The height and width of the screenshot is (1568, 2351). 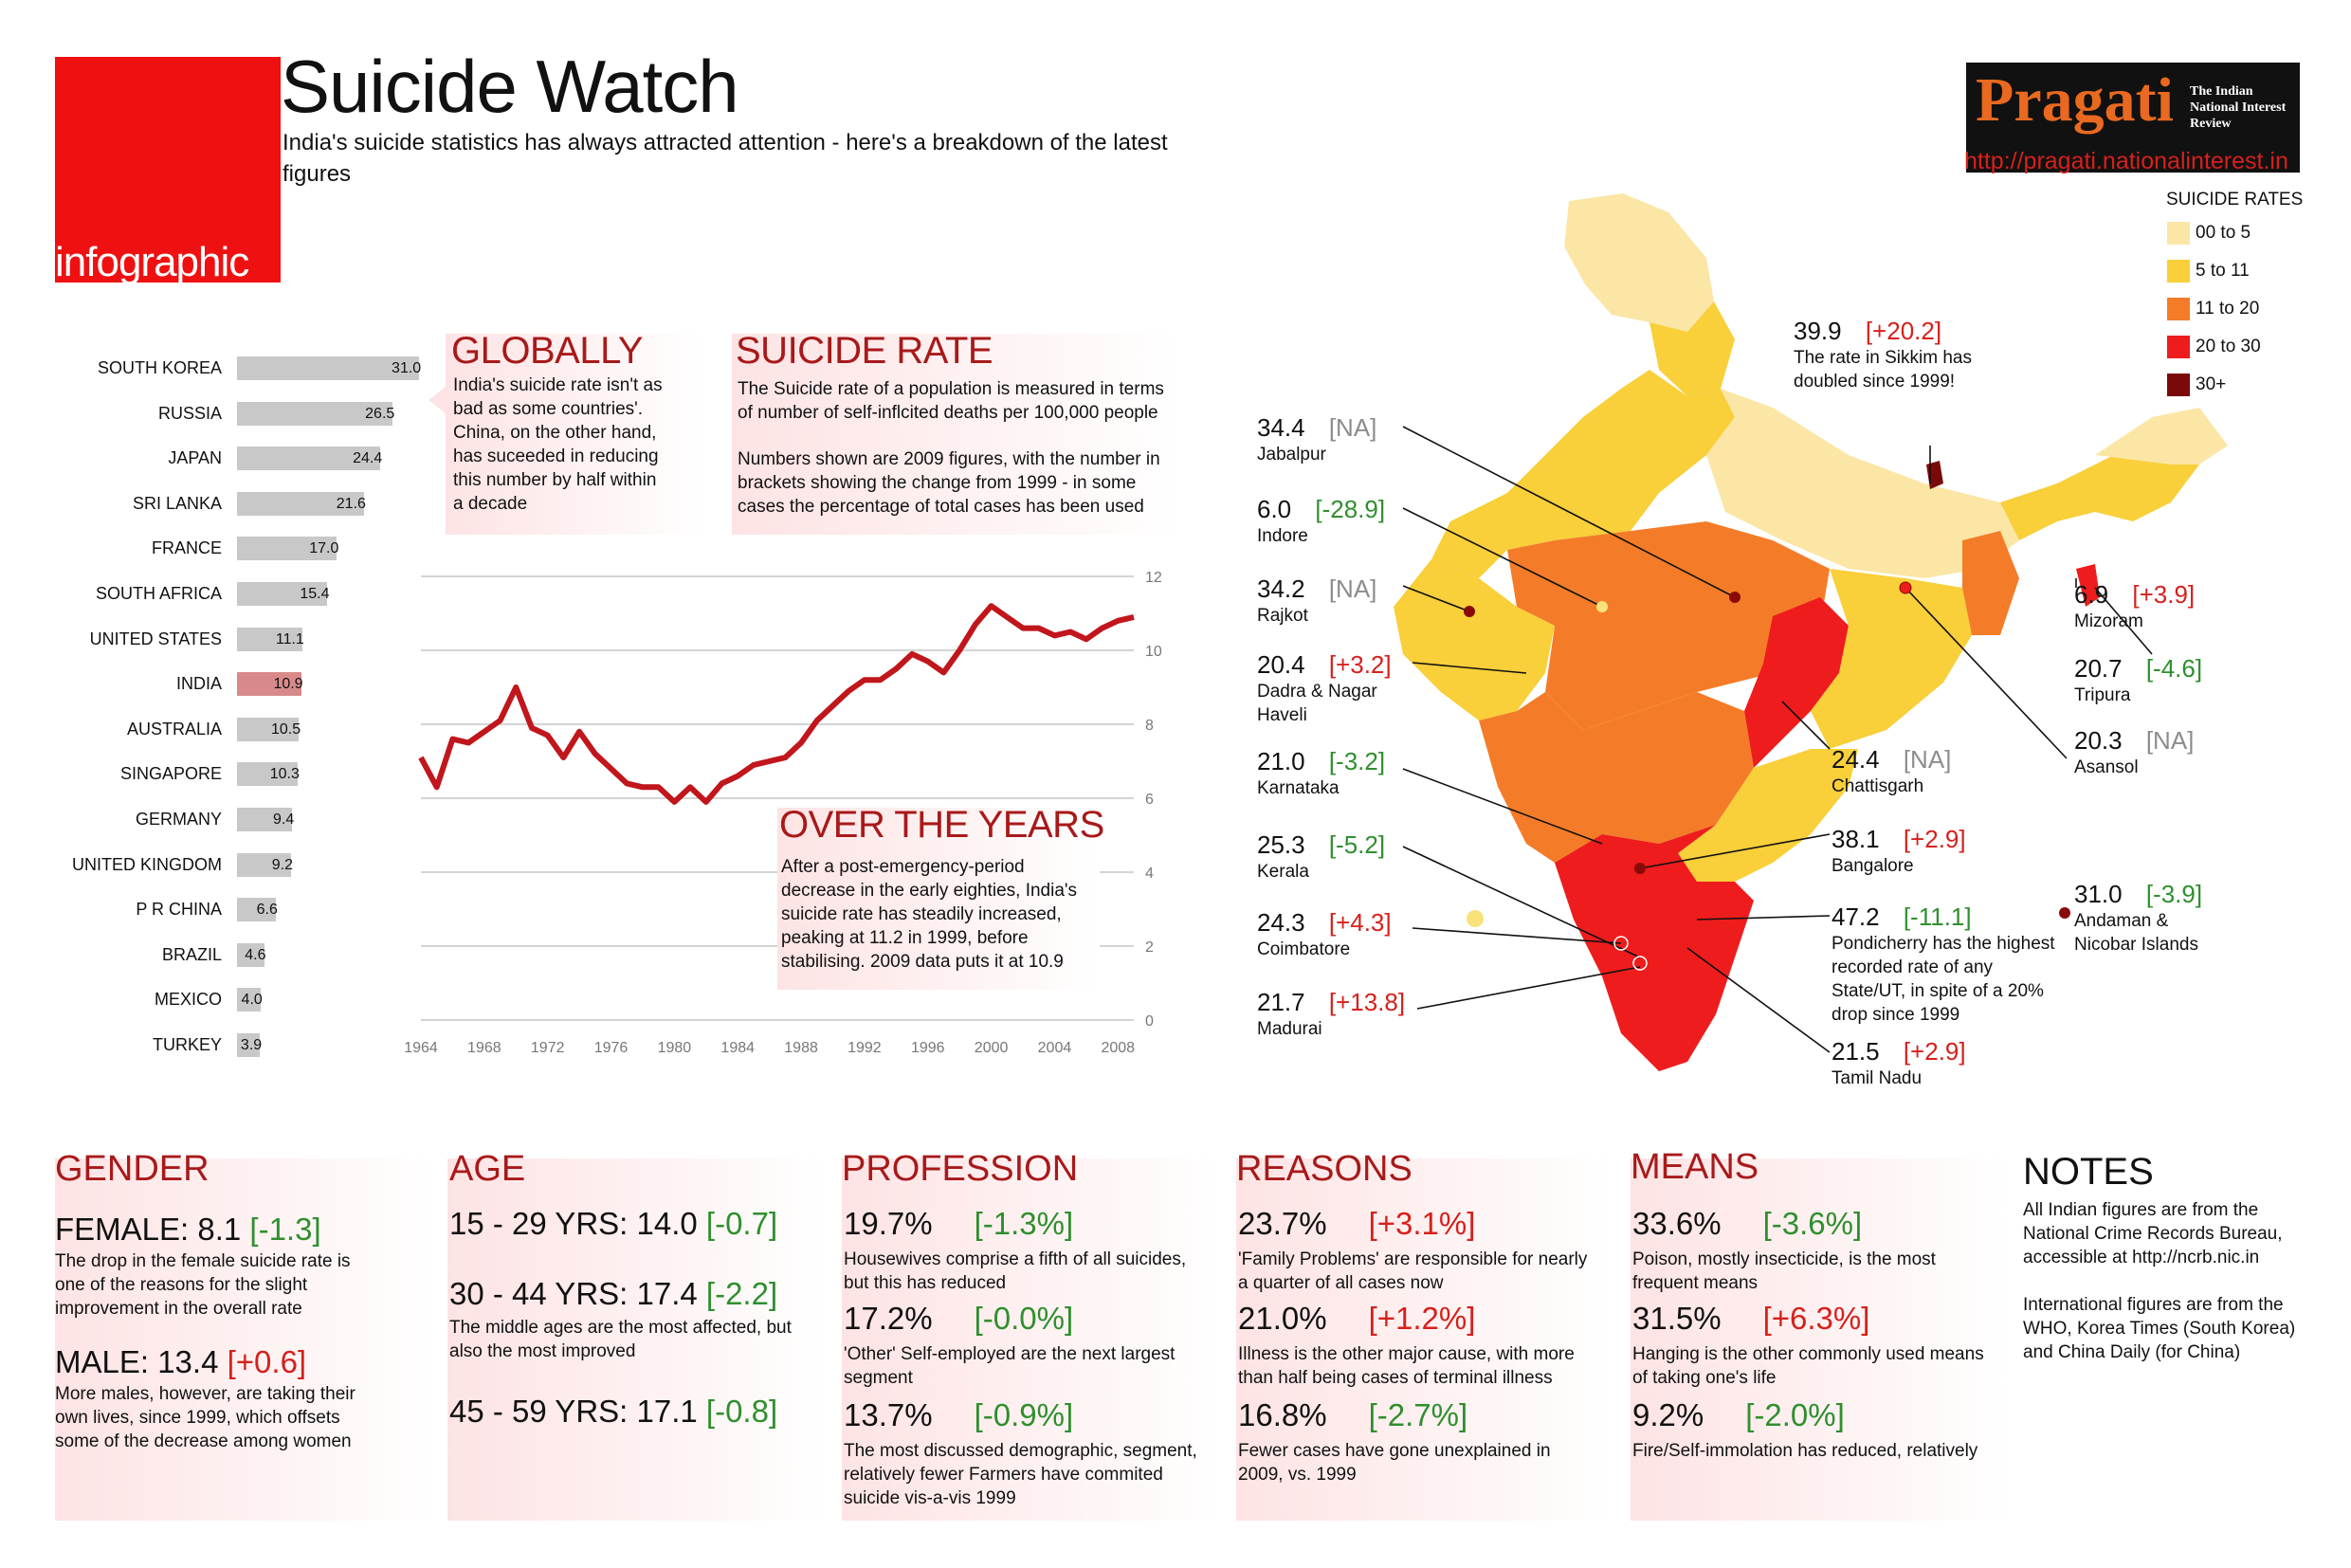 What do you see at coordinates (1873, 866) in the screenshot?
I see `callout-label: Bangalore` at bounding box center [1873, 866].